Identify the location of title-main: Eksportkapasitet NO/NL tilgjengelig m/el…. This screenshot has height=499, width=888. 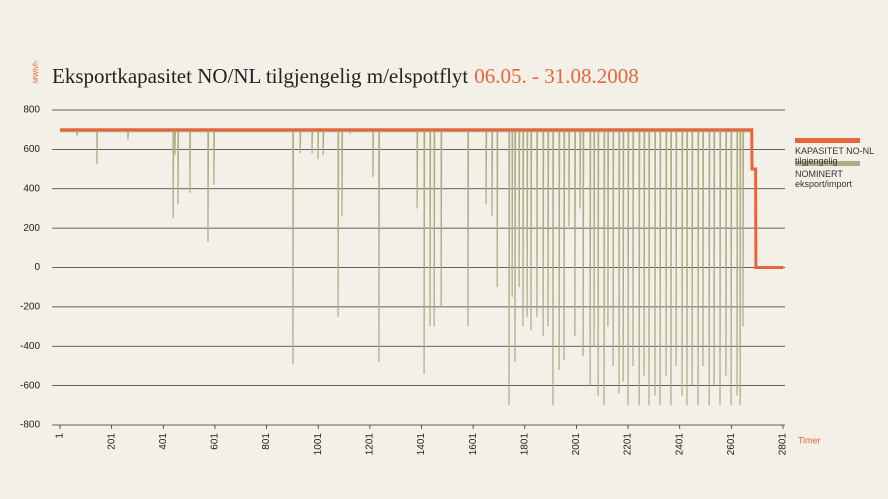
(260, 76).